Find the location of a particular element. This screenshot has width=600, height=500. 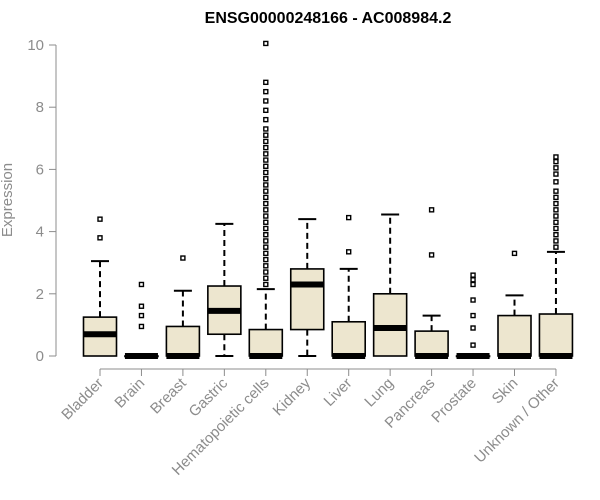

y-tick-label: 0 is located at coordinates (40, 356).